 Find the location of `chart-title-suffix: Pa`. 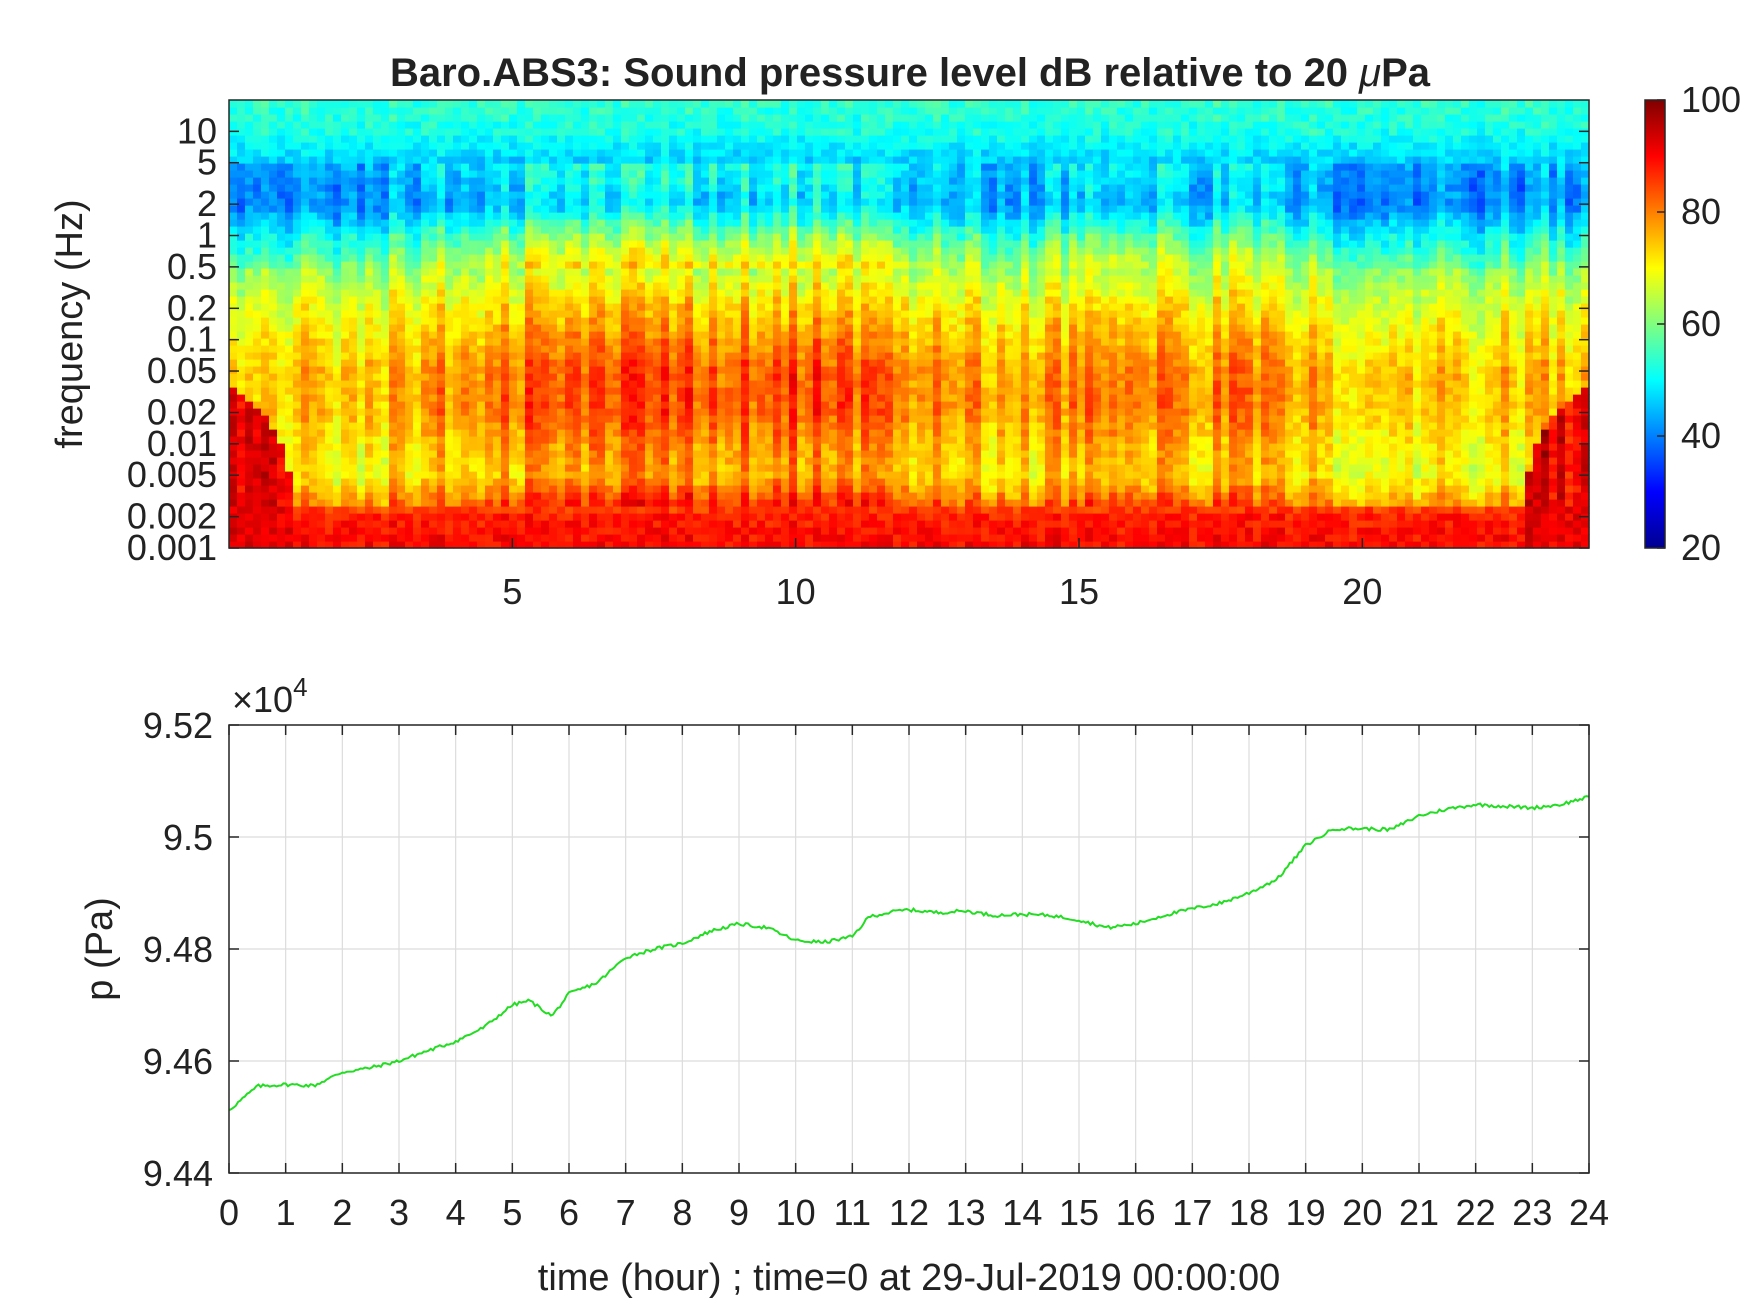

chart-title-suffix: Pa is located at coordinates (1406, 73).